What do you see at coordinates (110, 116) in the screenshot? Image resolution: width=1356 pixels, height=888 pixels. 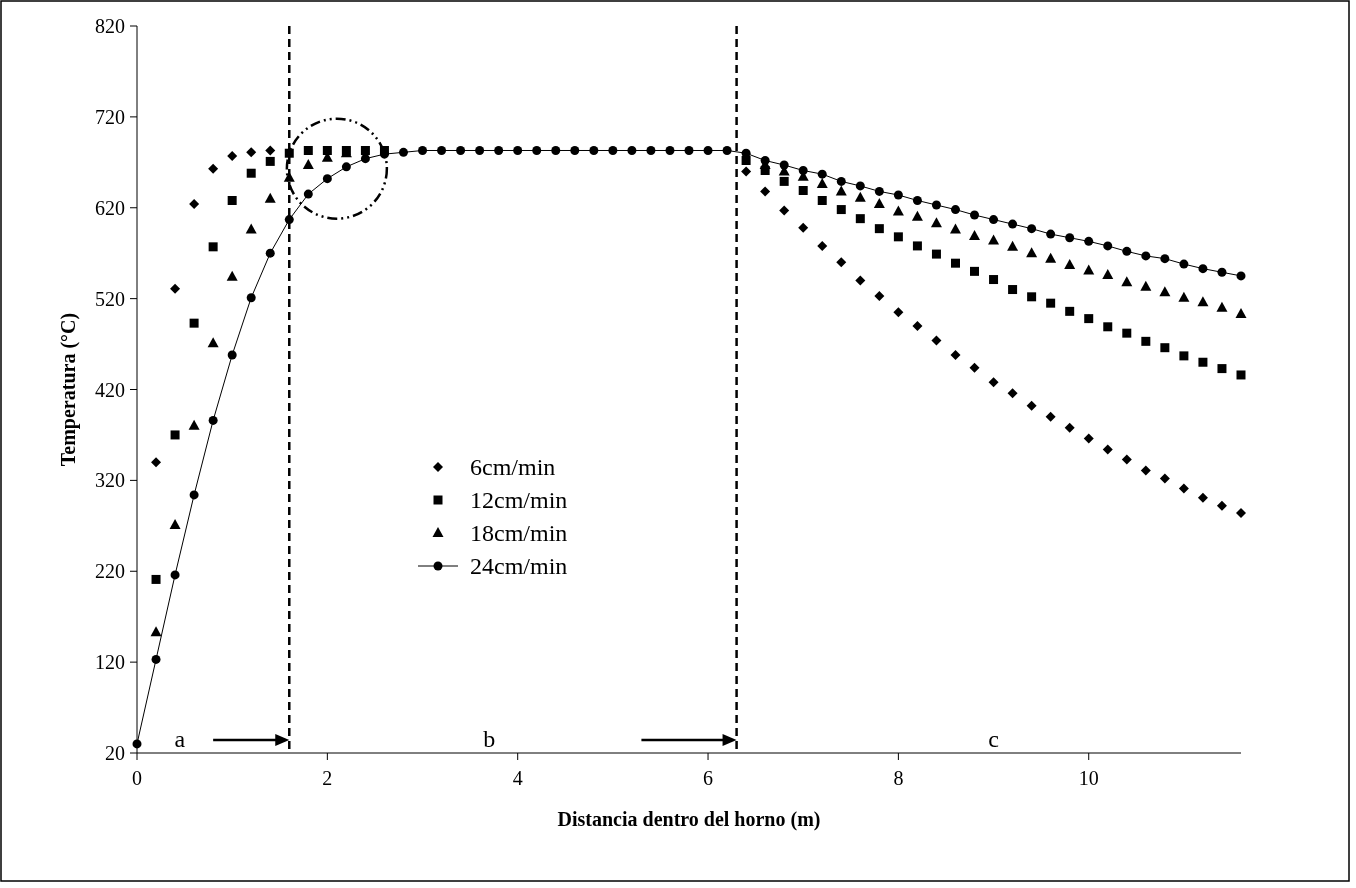 I see `y-tick-label: 720` at bounding box center [110, 116].